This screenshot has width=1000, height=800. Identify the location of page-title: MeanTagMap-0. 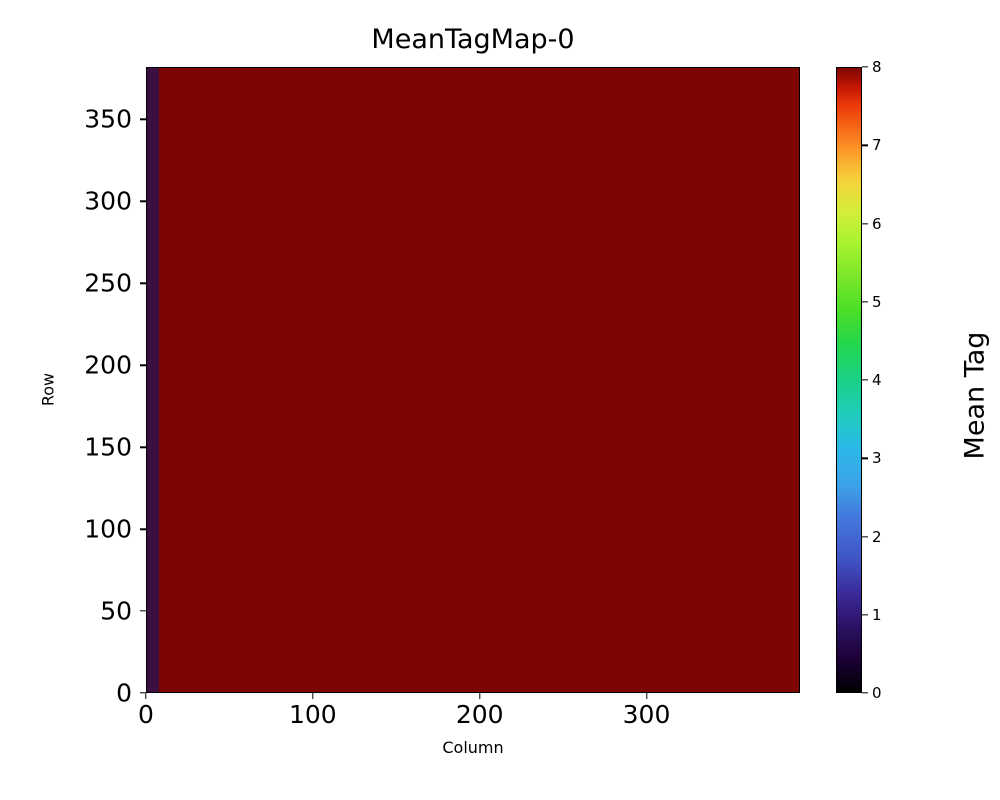
(473, 39).